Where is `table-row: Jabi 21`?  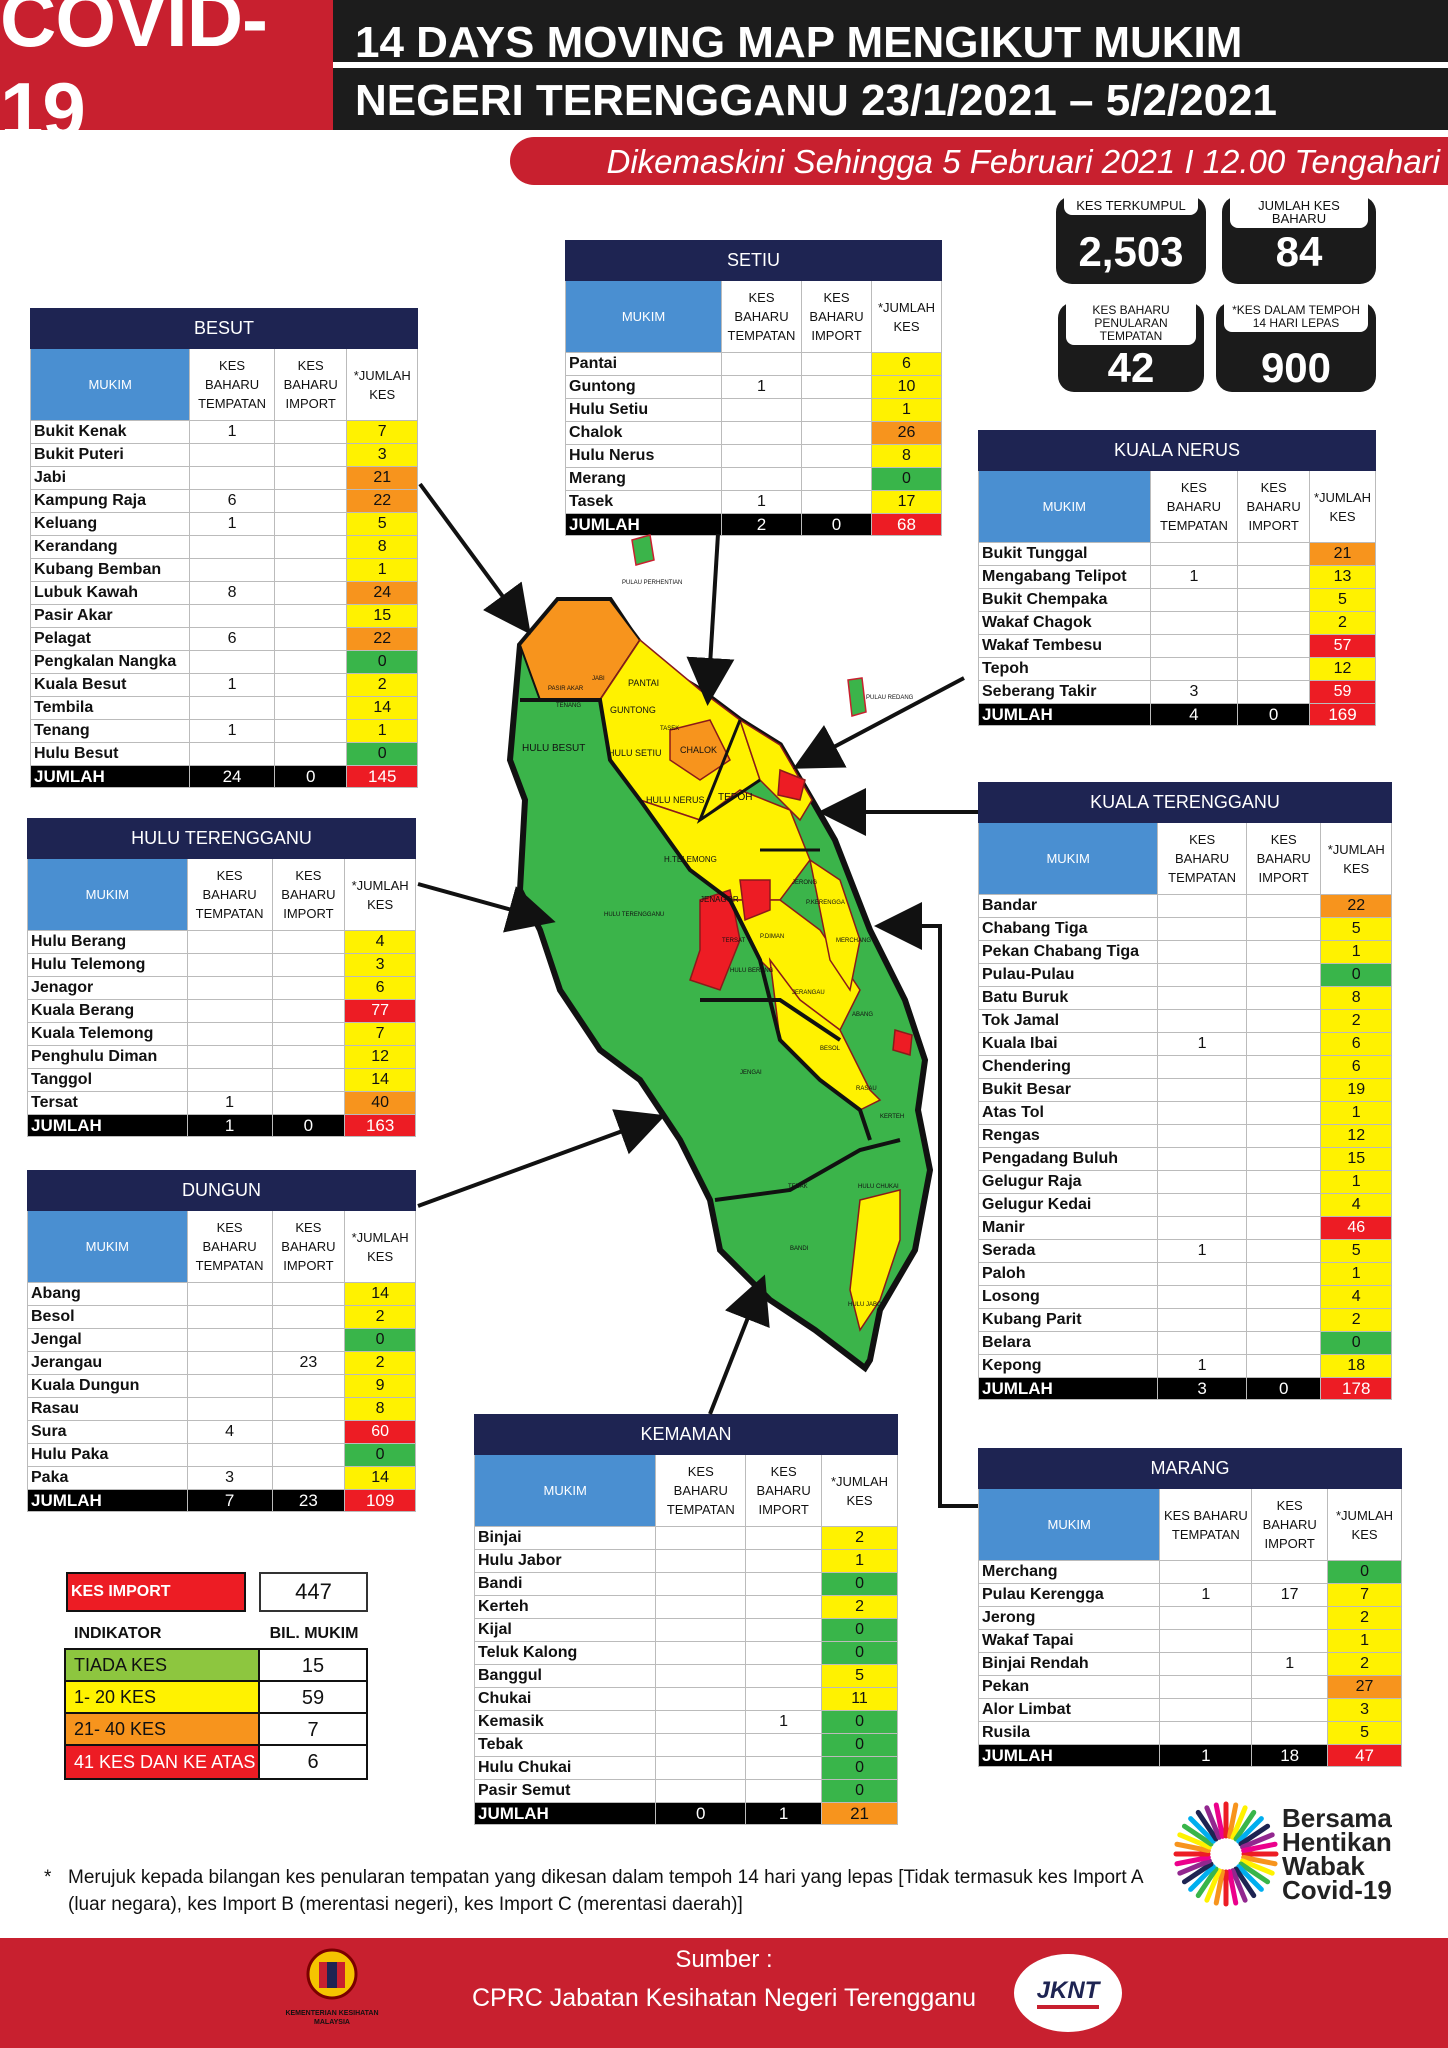 table-row: Jabi 21 is located at coordinates (223, 478).